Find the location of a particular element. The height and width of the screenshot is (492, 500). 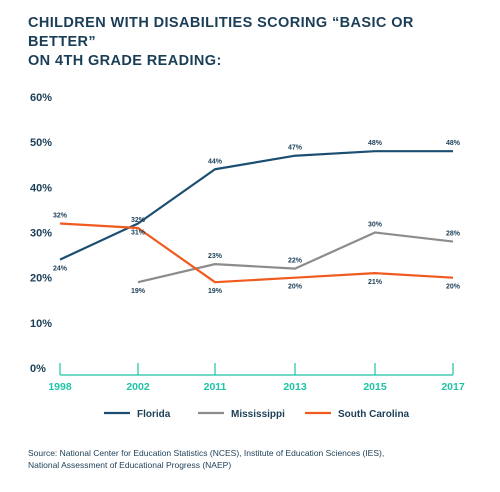

data-label-south-carolina: 21% is located at coordinates (375, 282).